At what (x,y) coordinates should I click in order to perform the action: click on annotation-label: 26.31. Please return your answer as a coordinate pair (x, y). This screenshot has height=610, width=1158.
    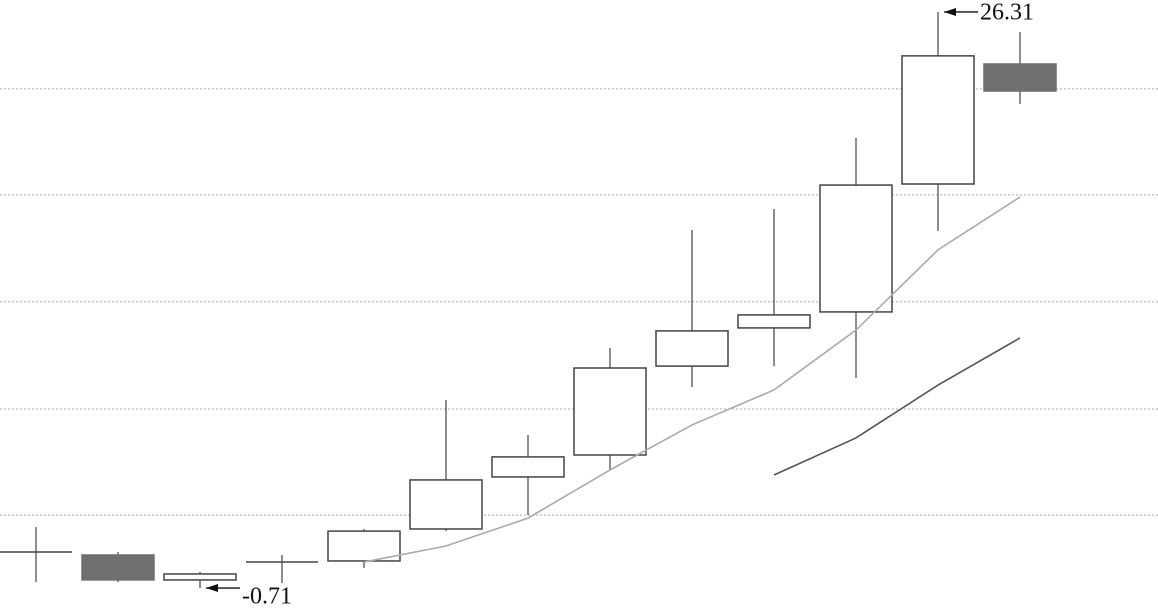
    Looking at the image, I should click on (1007, 12).